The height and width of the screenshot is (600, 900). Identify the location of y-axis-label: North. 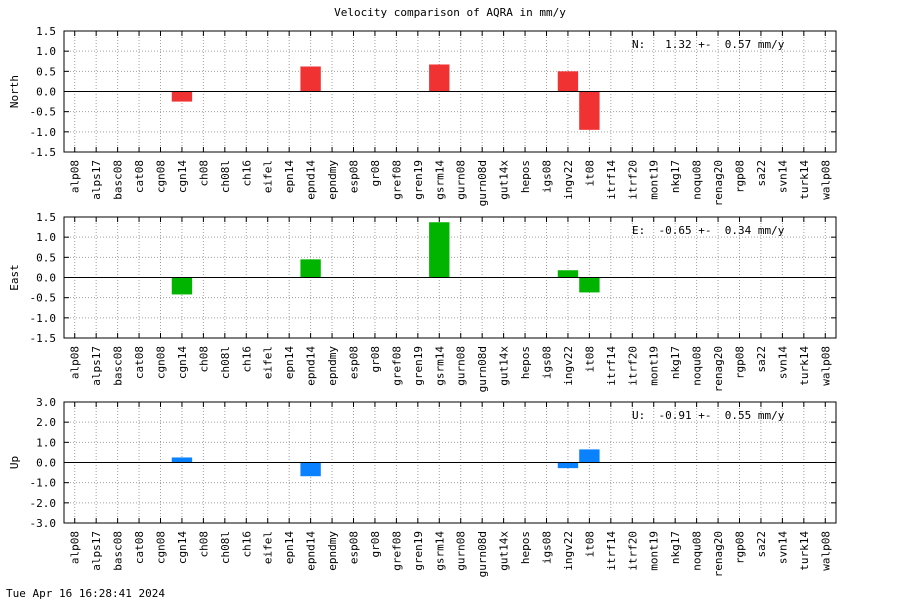
(14, 91).